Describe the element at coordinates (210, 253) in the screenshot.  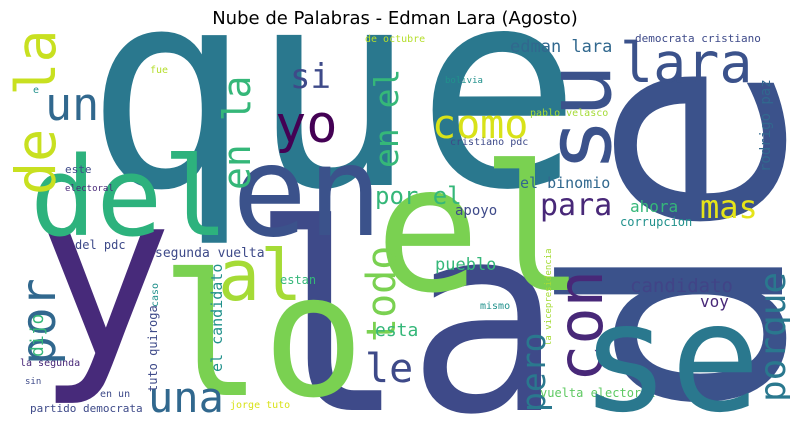
I see `word: segunda vuelta` at that location.